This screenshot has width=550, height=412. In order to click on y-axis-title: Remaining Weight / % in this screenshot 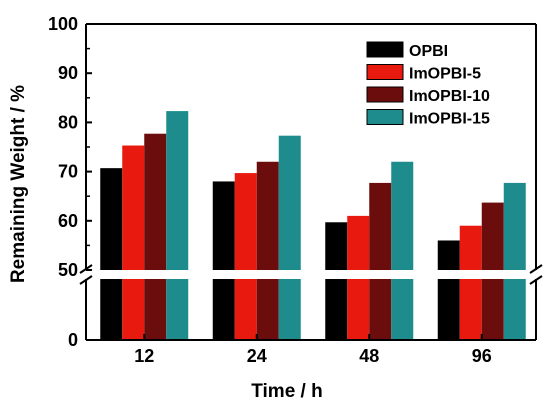, I will do `click(18, 184)`.